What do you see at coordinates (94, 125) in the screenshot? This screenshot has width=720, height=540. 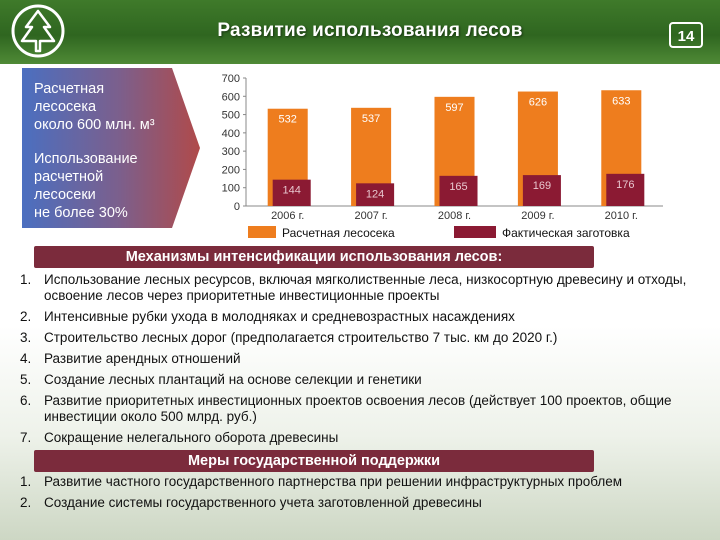 I see `calc-cut-line-3: около 600 млн. м³` at bounding box center [94, 125].